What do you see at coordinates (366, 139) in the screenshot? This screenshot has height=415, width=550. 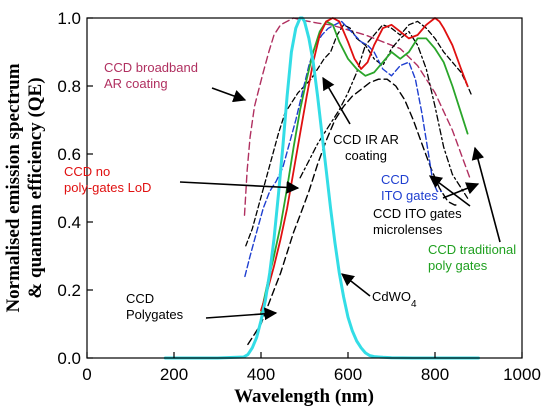 I see `annotation-label: CCD IR AR` at bounding box center [366, 139].